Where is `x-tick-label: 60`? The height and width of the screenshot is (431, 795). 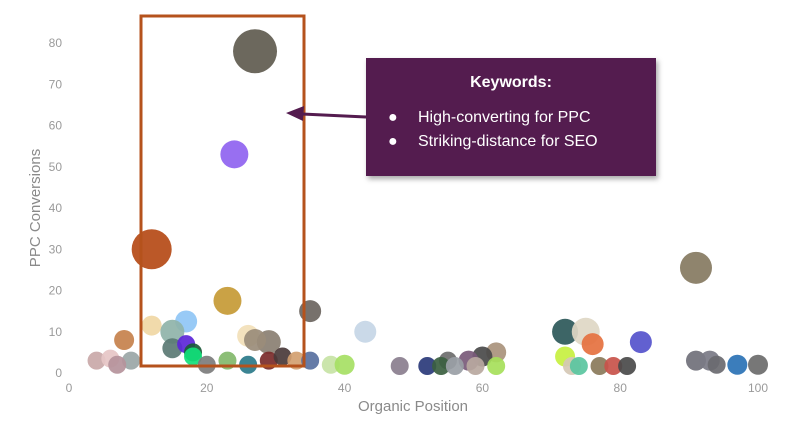 x-tick-label: 60 is located at coordinates (483, 388).